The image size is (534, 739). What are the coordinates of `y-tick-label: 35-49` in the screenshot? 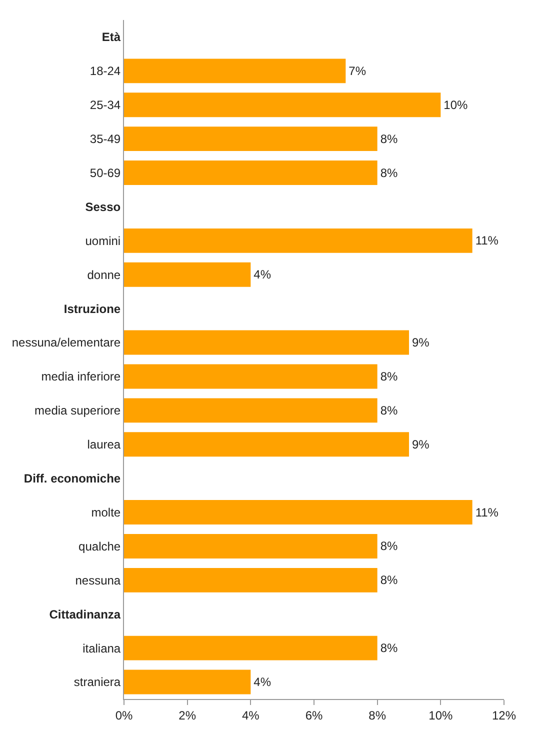 It's located at (105, 139).